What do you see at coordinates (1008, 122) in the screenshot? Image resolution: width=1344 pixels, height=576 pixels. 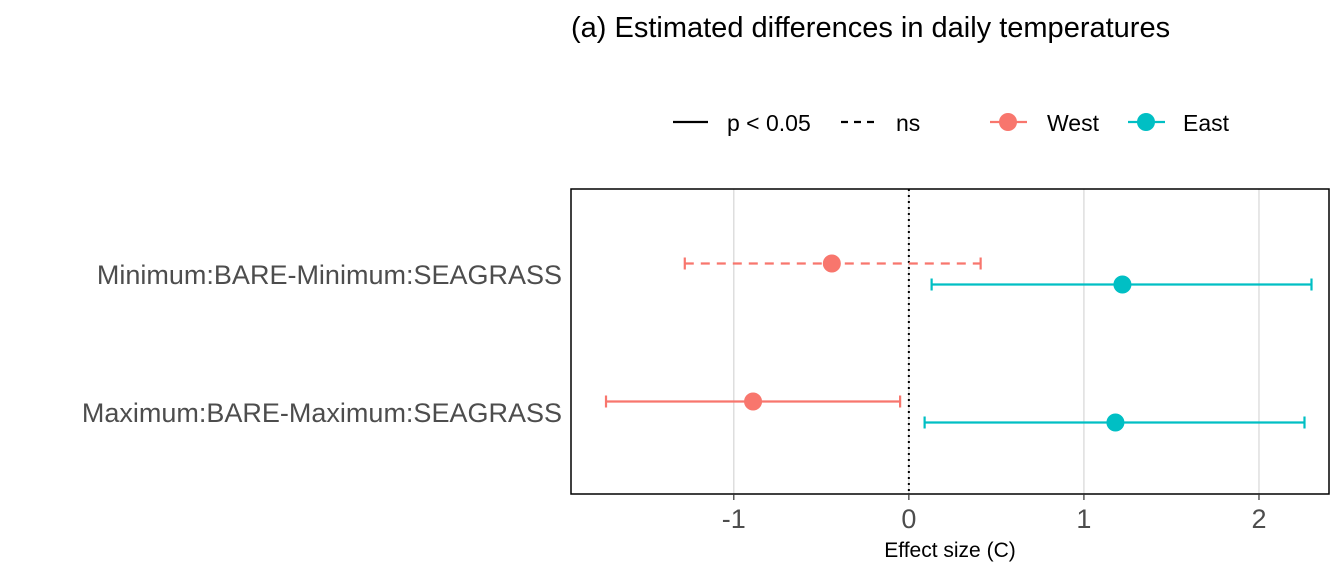 I see `legend-west-point-key` at bounding box center [1008, 122].